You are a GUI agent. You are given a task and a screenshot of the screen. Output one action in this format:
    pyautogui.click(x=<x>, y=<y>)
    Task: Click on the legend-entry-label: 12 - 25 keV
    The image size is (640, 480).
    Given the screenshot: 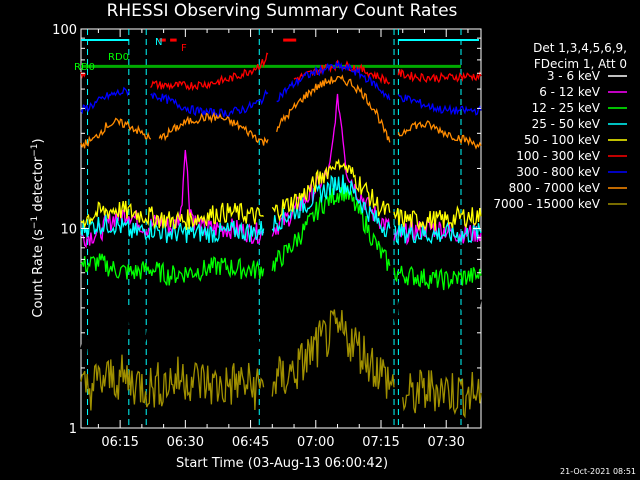 What is the action you would take?
    pyautogui.click(x=566, y=108)
    